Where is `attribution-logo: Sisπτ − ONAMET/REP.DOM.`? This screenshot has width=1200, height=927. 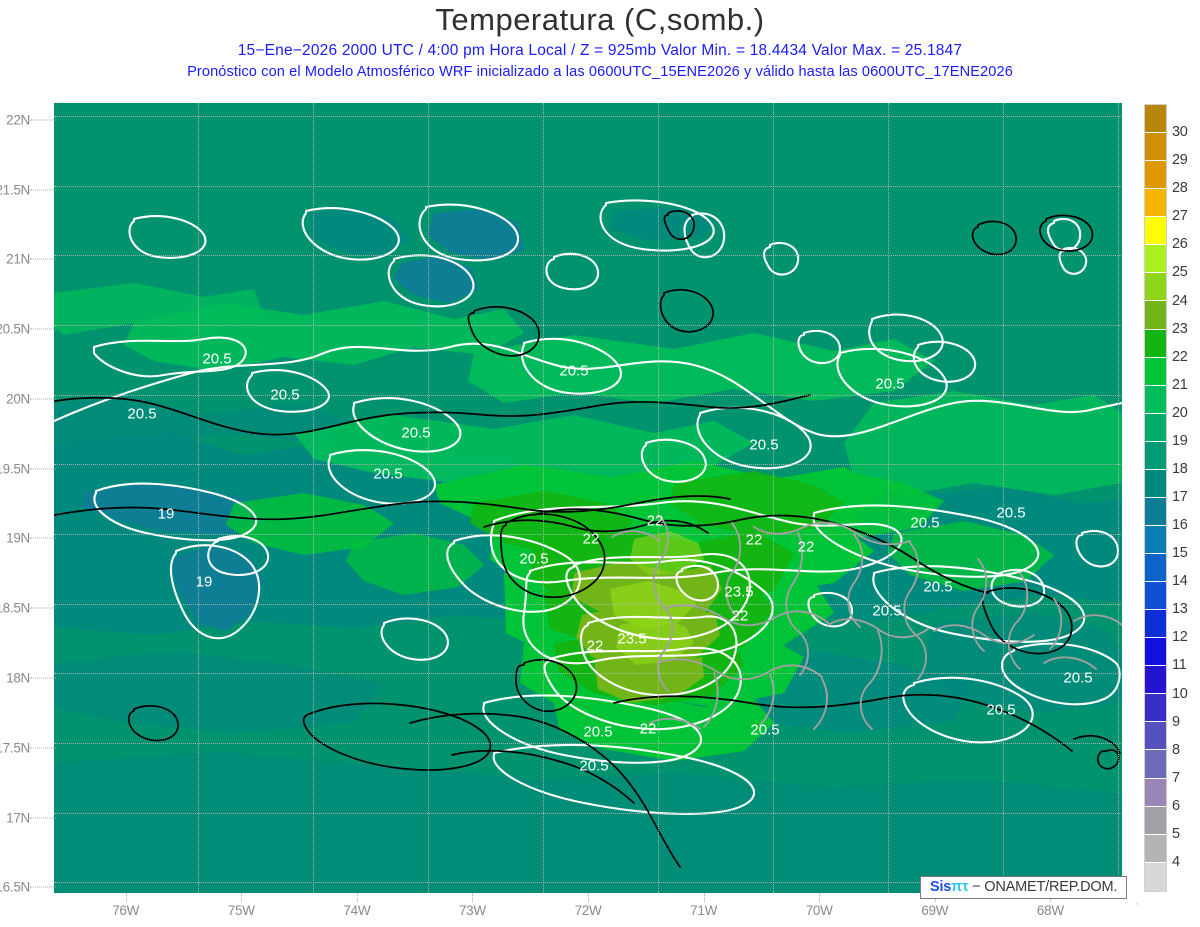
attribution-logo: Sisπτ − ONAMET/REP.DOM. is located at coordinates (1024, 887).